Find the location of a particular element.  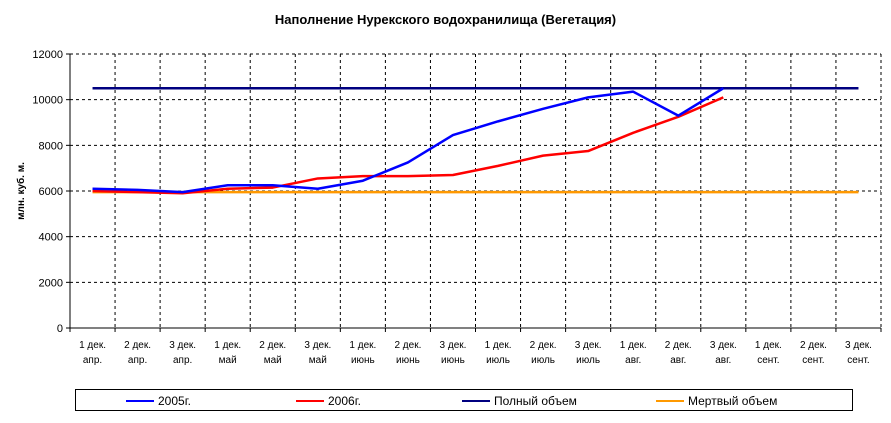

legend: 2005г. 2006г. Полный объем Мертвый объем is located at coordinates (464, 400).